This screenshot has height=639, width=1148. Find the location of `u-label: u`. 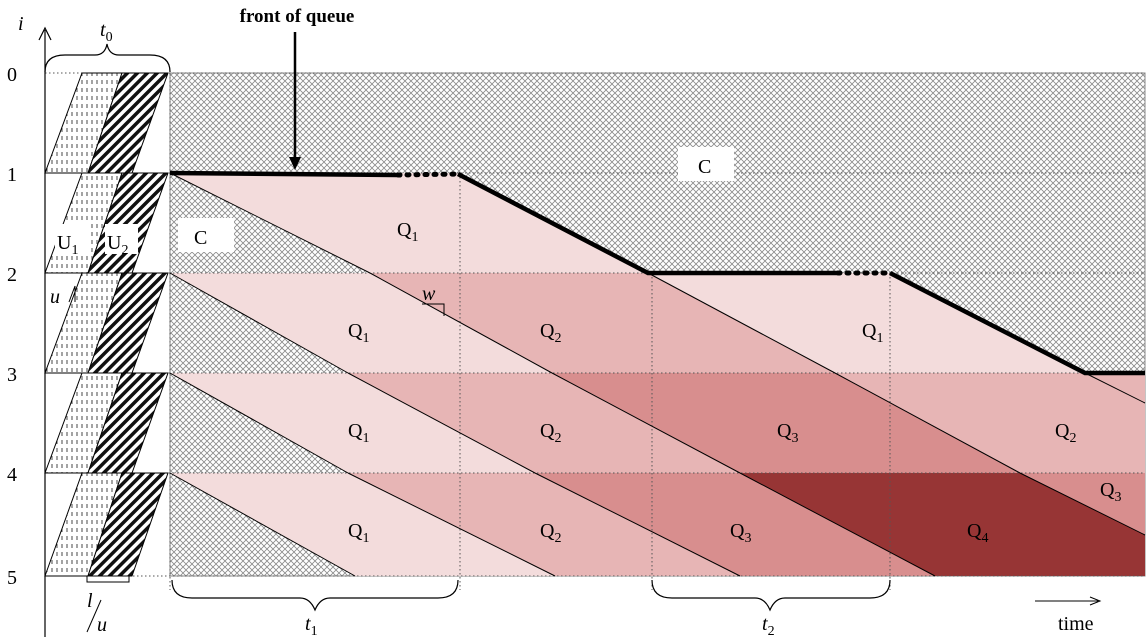

u-label: u is located at coordinates (55, 297).